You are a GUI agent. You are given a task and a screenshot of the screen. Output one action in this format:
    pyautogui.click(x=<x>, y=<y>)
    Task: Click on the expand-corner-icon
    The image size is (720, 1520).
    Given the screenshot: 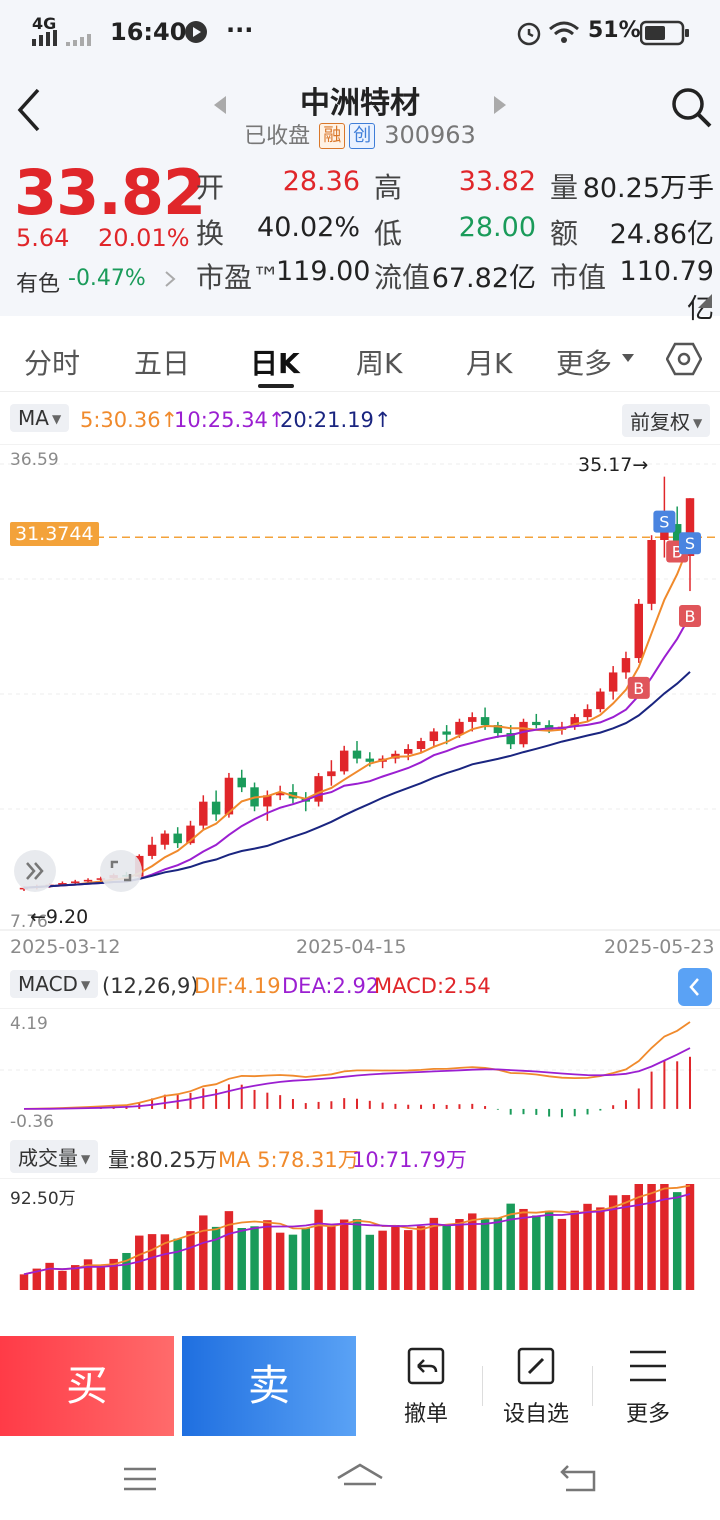 What is the action you would take?
    pyautogui.click(x=705, y=301)
    